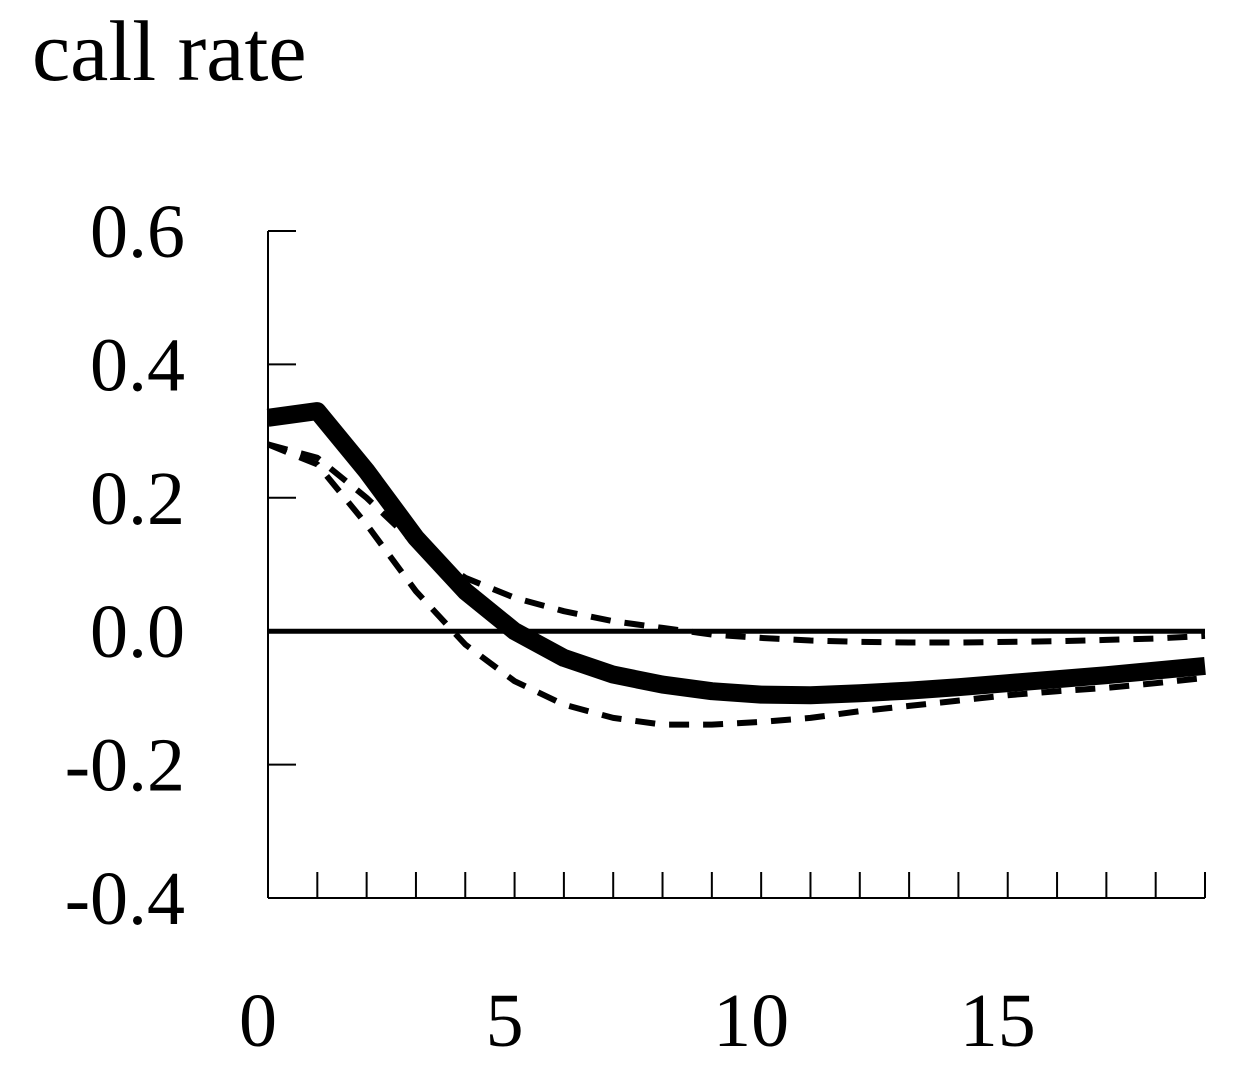  Describe the element at coordinates (125, 899) in the screenshot. I see `y-tick-label: -0.4` at that location.